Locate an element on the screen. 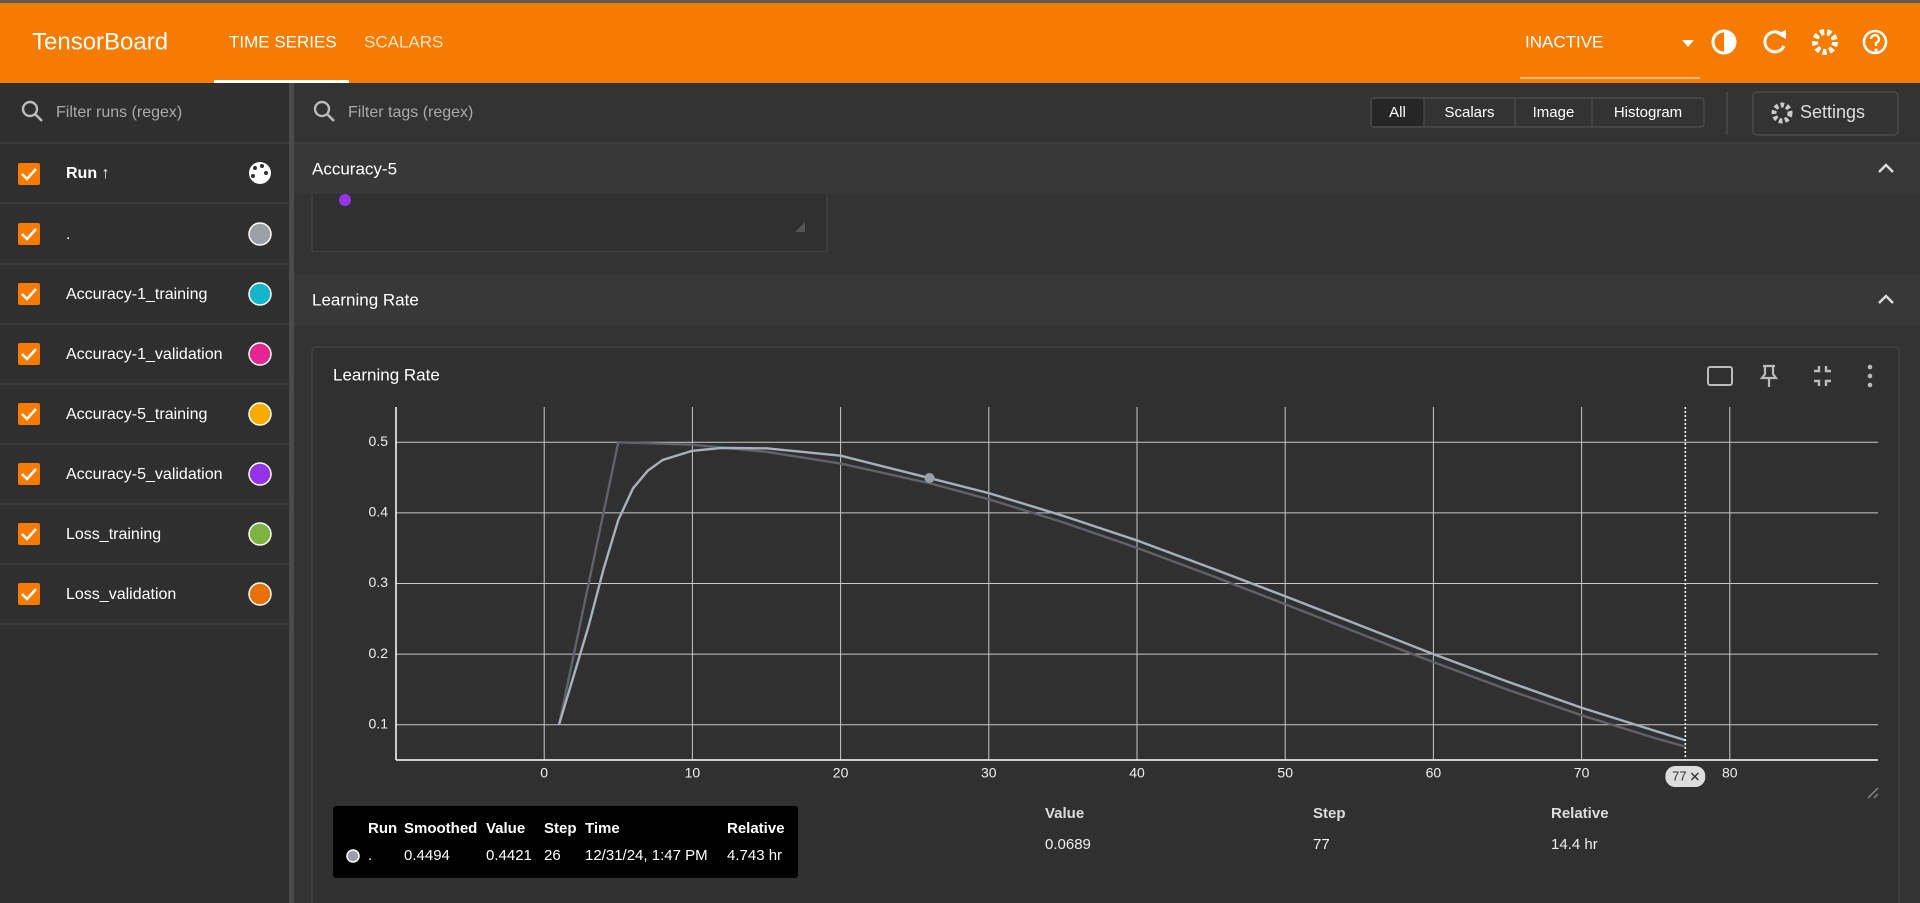 The height and width of the screenshot is (903, 1920). step-chip-label: 77 is located at coordinates (1679, 775).